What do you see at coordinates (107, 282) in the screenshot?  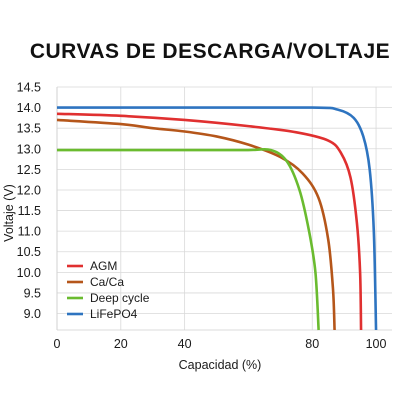 I see `legend-label-ca-ca: Ca/Ca` at bounding box center [107, 282].